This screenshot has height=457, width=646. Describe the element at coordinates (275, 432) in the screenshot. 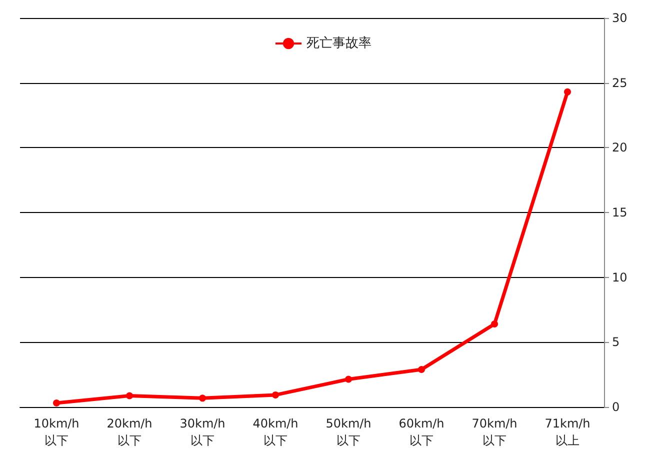

I see `x-tick-label: 40km/h 以下` at that location.